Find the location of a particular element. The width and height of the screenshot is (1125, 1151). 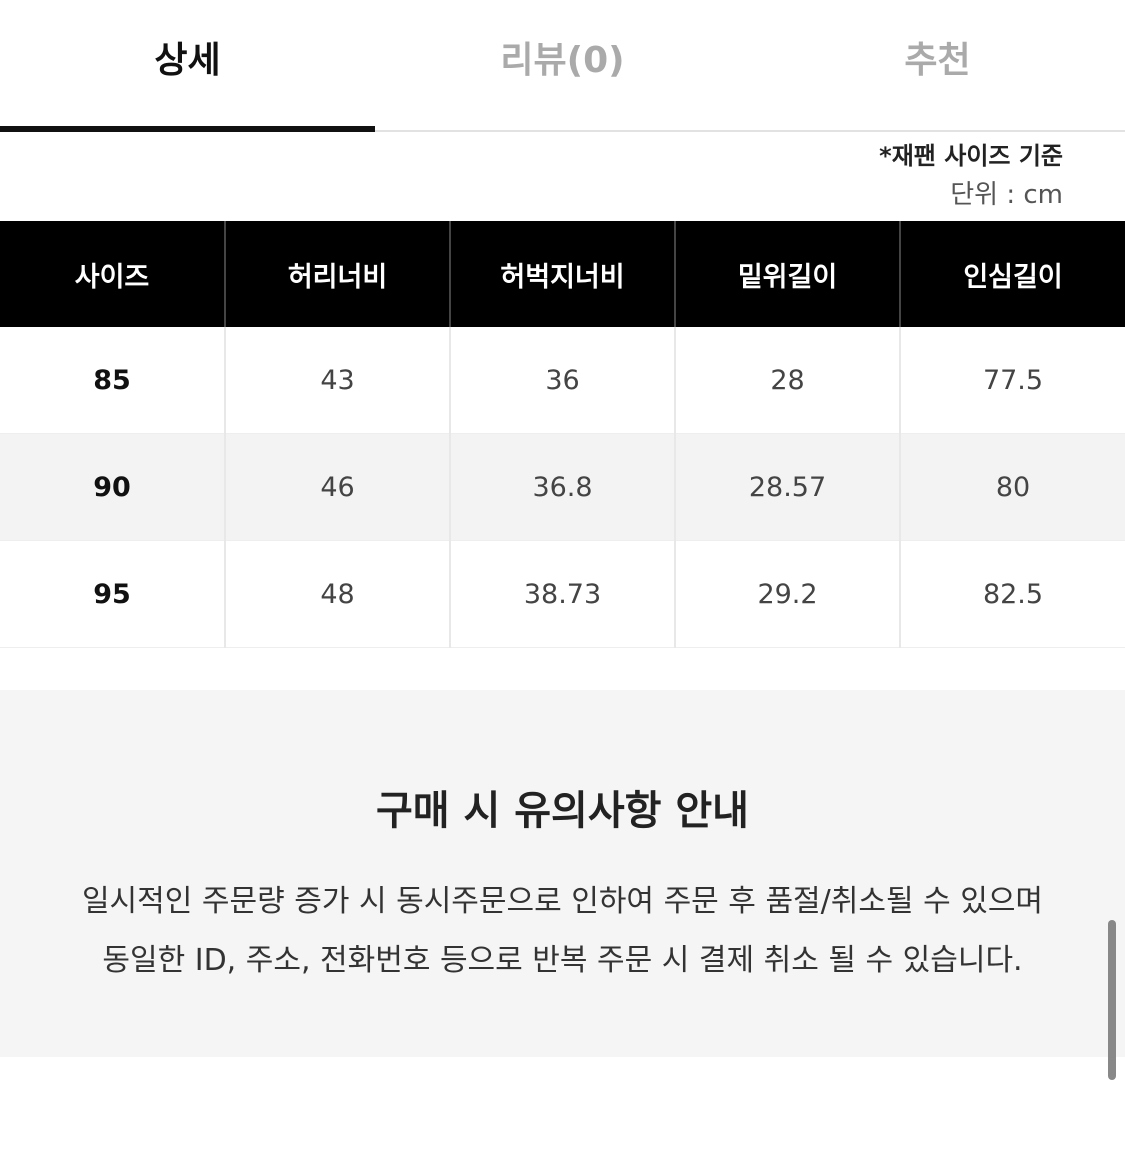

table-row: 95 48 38.73 29.2 82.5 is located at coordinates (562, 594).